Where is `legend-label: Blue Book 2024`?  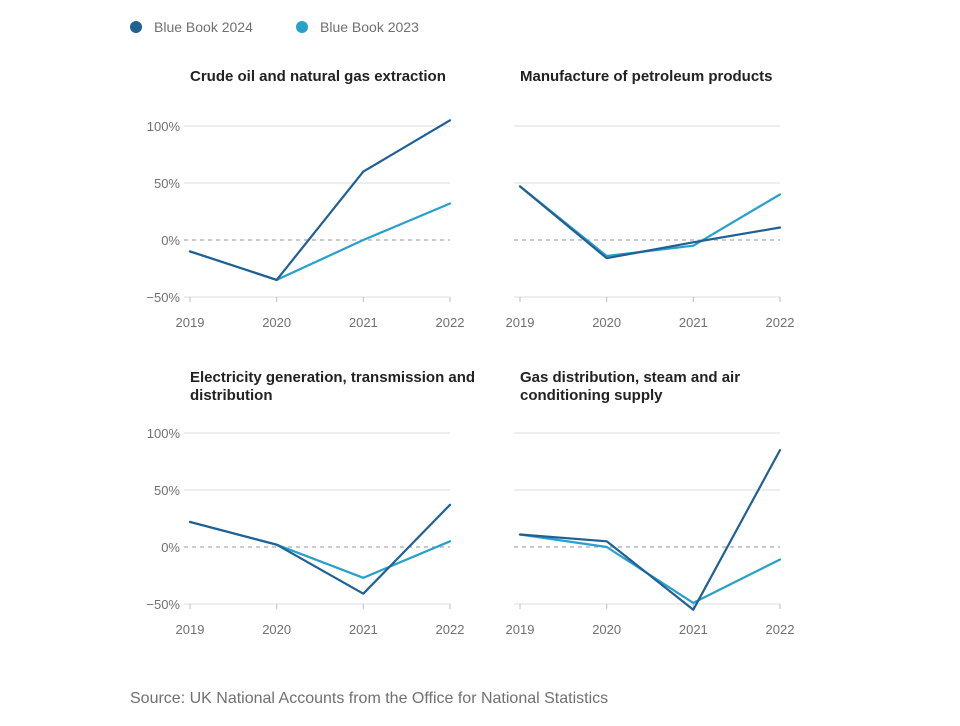
legend-label: Blue Book 2024 is located at coordinates (203, 27).